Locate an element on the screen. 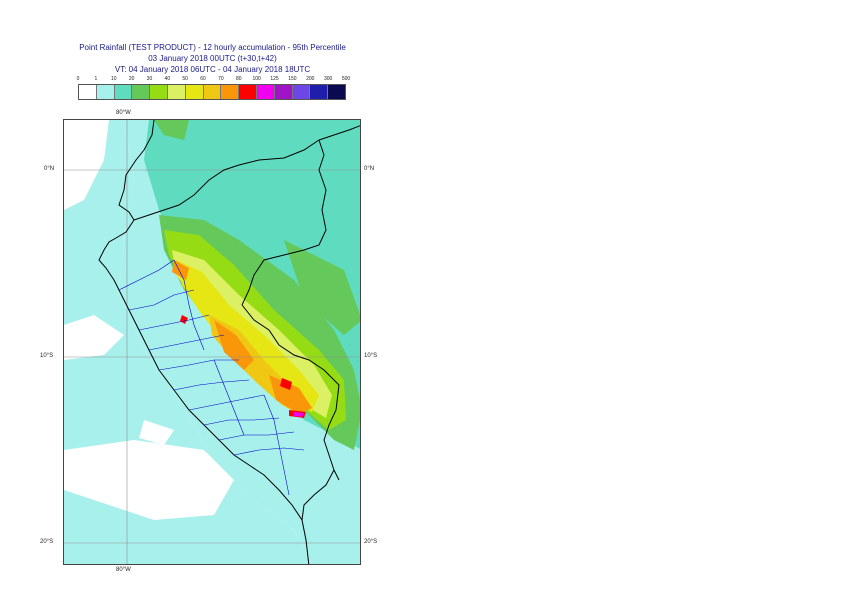 This screenshot has width=842, height=596. legend-tick-label: 20 is located at coordinates (131, 79).